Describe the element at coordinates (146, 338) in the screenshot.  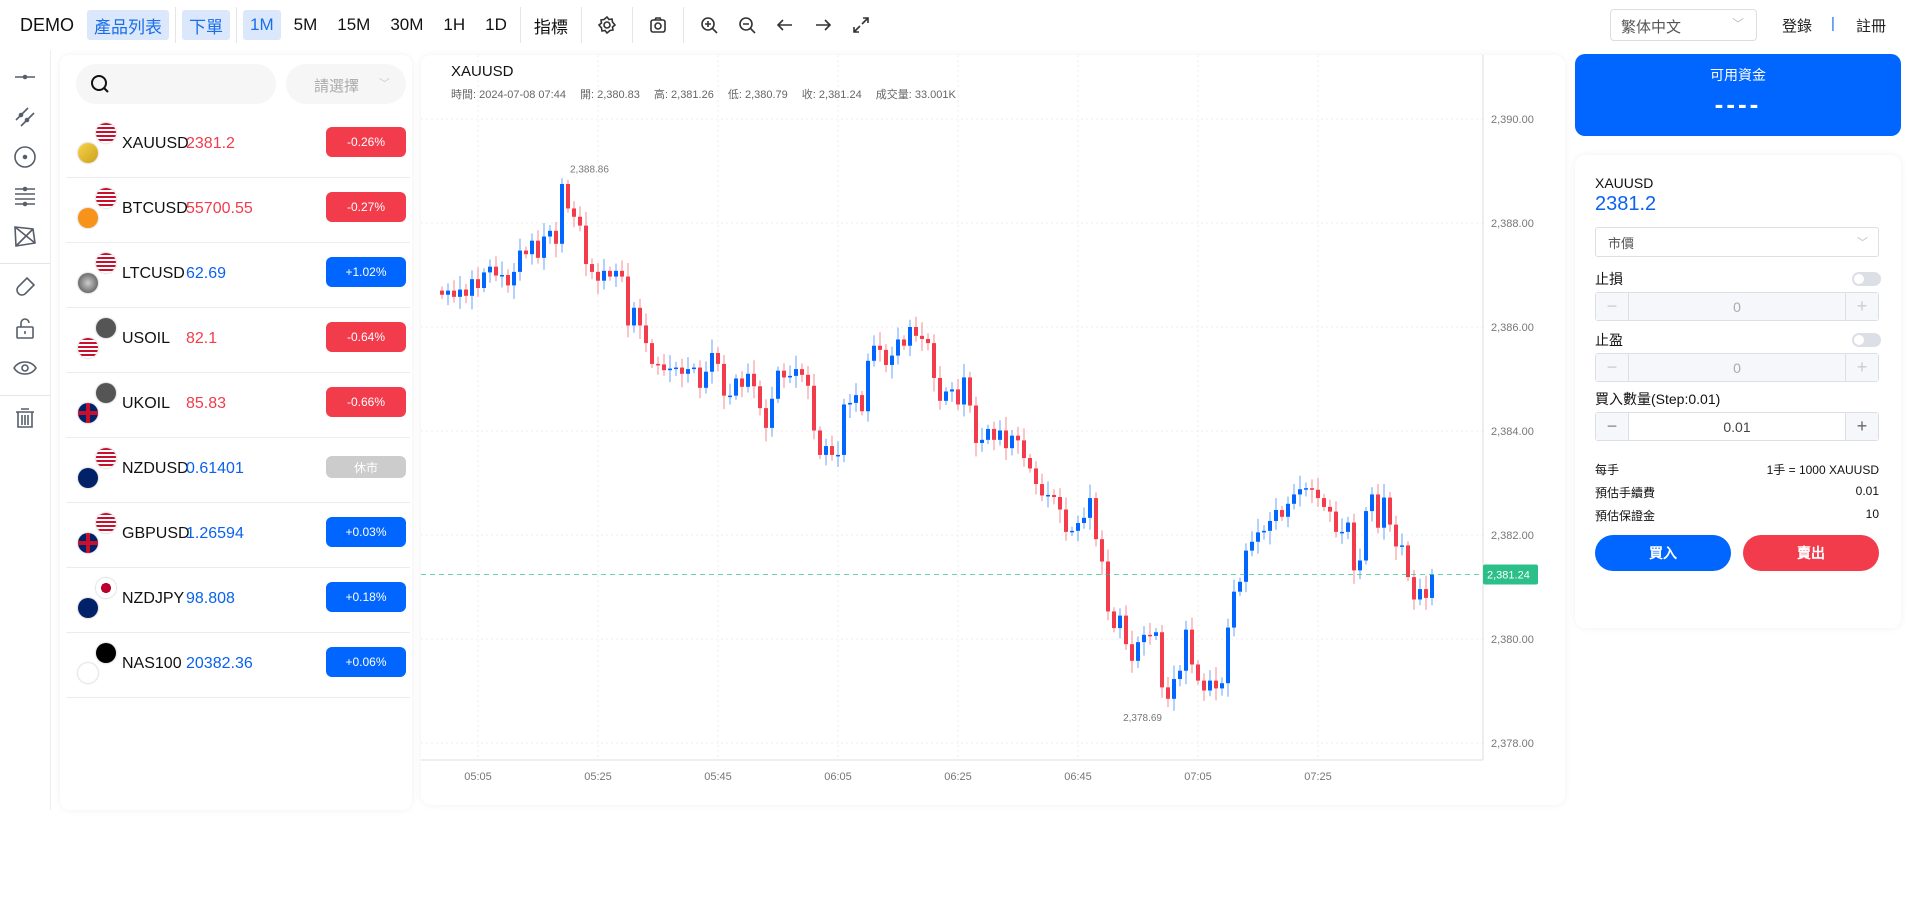
I see `product-symbol: USOIL` at that location.